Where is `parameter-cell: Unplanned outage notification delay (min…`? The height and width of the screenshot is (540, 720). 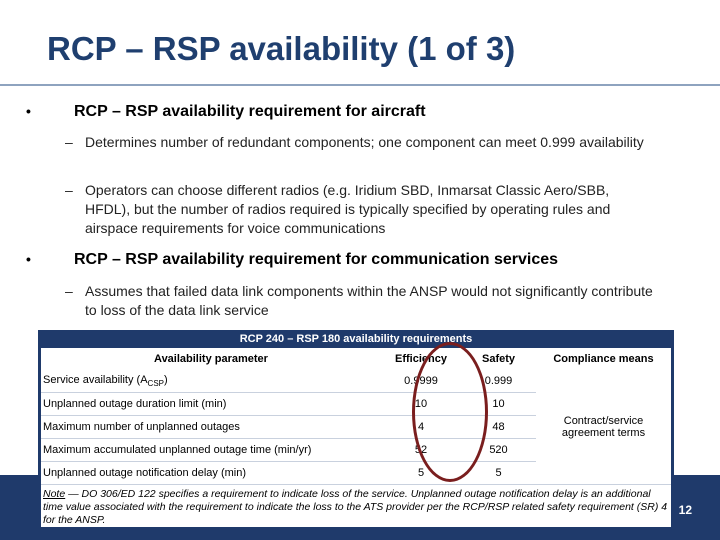
parameter-cell: Unplanned outage notification delay (min… is located at coordinates (211, 473).